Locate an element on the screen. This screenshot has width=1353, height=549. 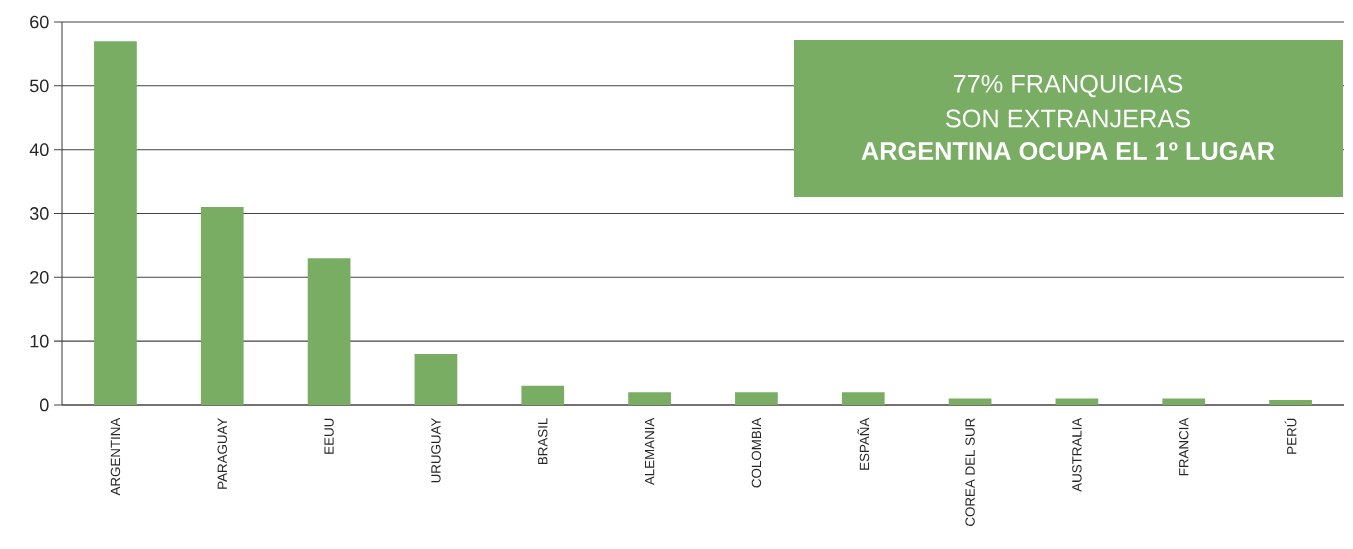
y-tick-label: 30 is located at coordinates (39, 213).